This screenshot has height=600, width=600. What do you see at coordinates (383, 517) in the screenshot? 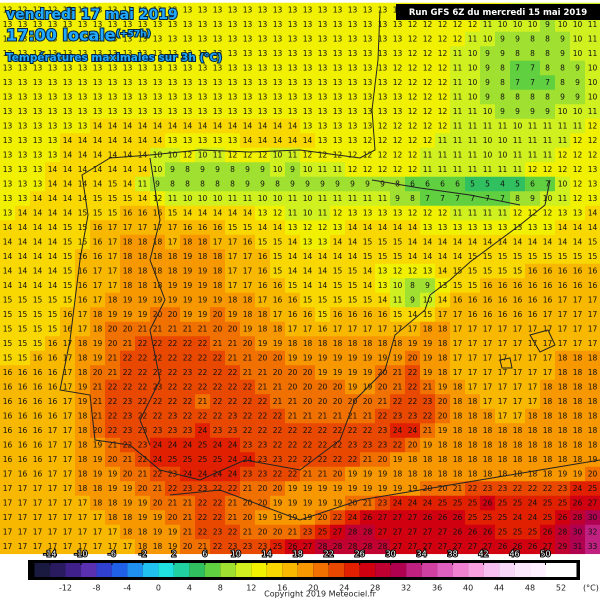
I see `temperature-value: 27` at bounding box center [383, 517].